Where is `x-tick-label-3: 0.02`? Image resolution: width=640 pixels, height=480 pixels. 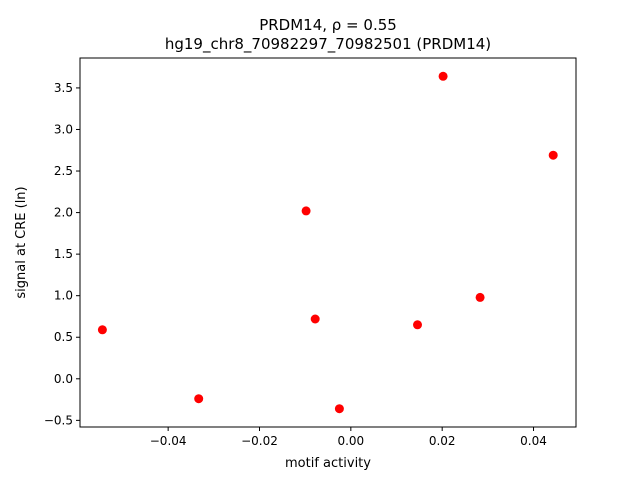
x-tick-label-3: 0.02 is located at coordinates (442, 441).